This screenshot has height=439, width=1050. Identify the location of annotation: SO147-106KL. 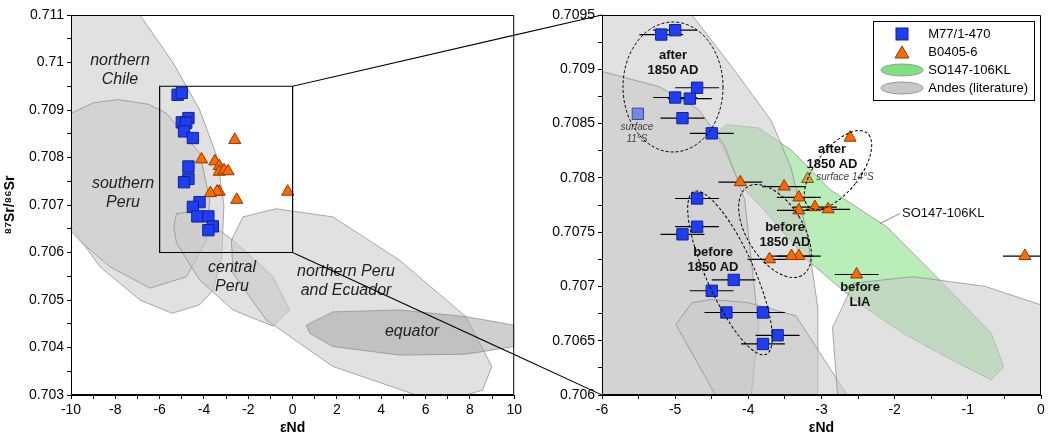
(943, 213).